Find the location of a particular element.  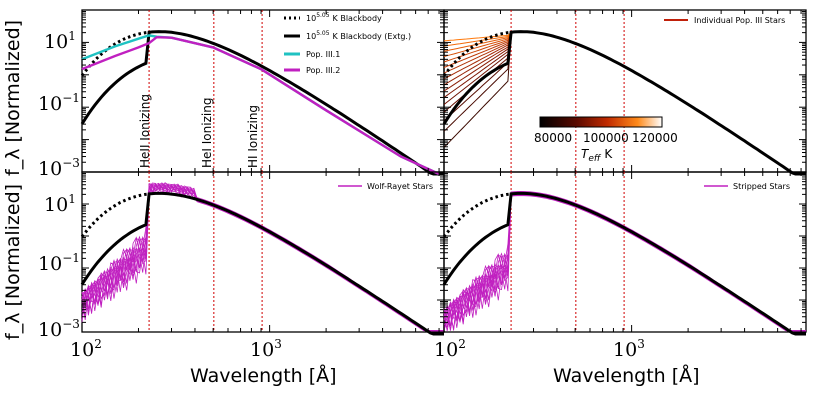

y-tick-top-m1: 10⁻¹ is located at coordinates (59, 103).